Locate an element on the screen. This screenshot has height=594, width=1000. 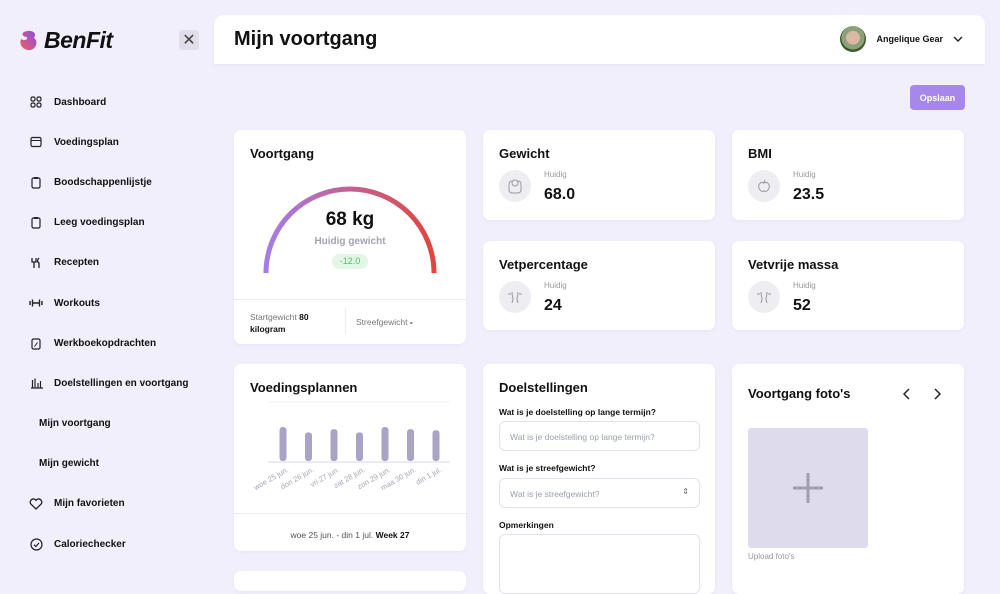
goal-weight: Streefgewicht - is located at coordinates (384, 322).